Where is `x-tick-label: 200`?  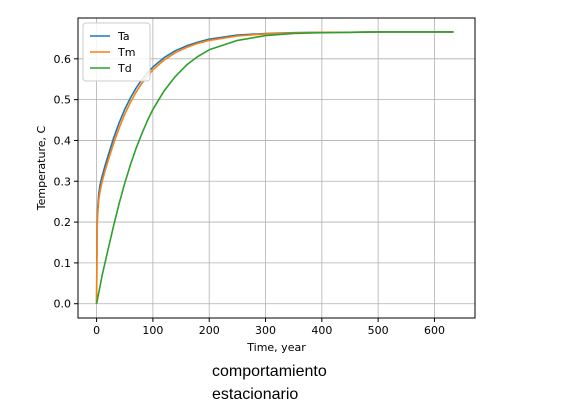
x-tick-label: 200 is located at coordinates (209, 330).